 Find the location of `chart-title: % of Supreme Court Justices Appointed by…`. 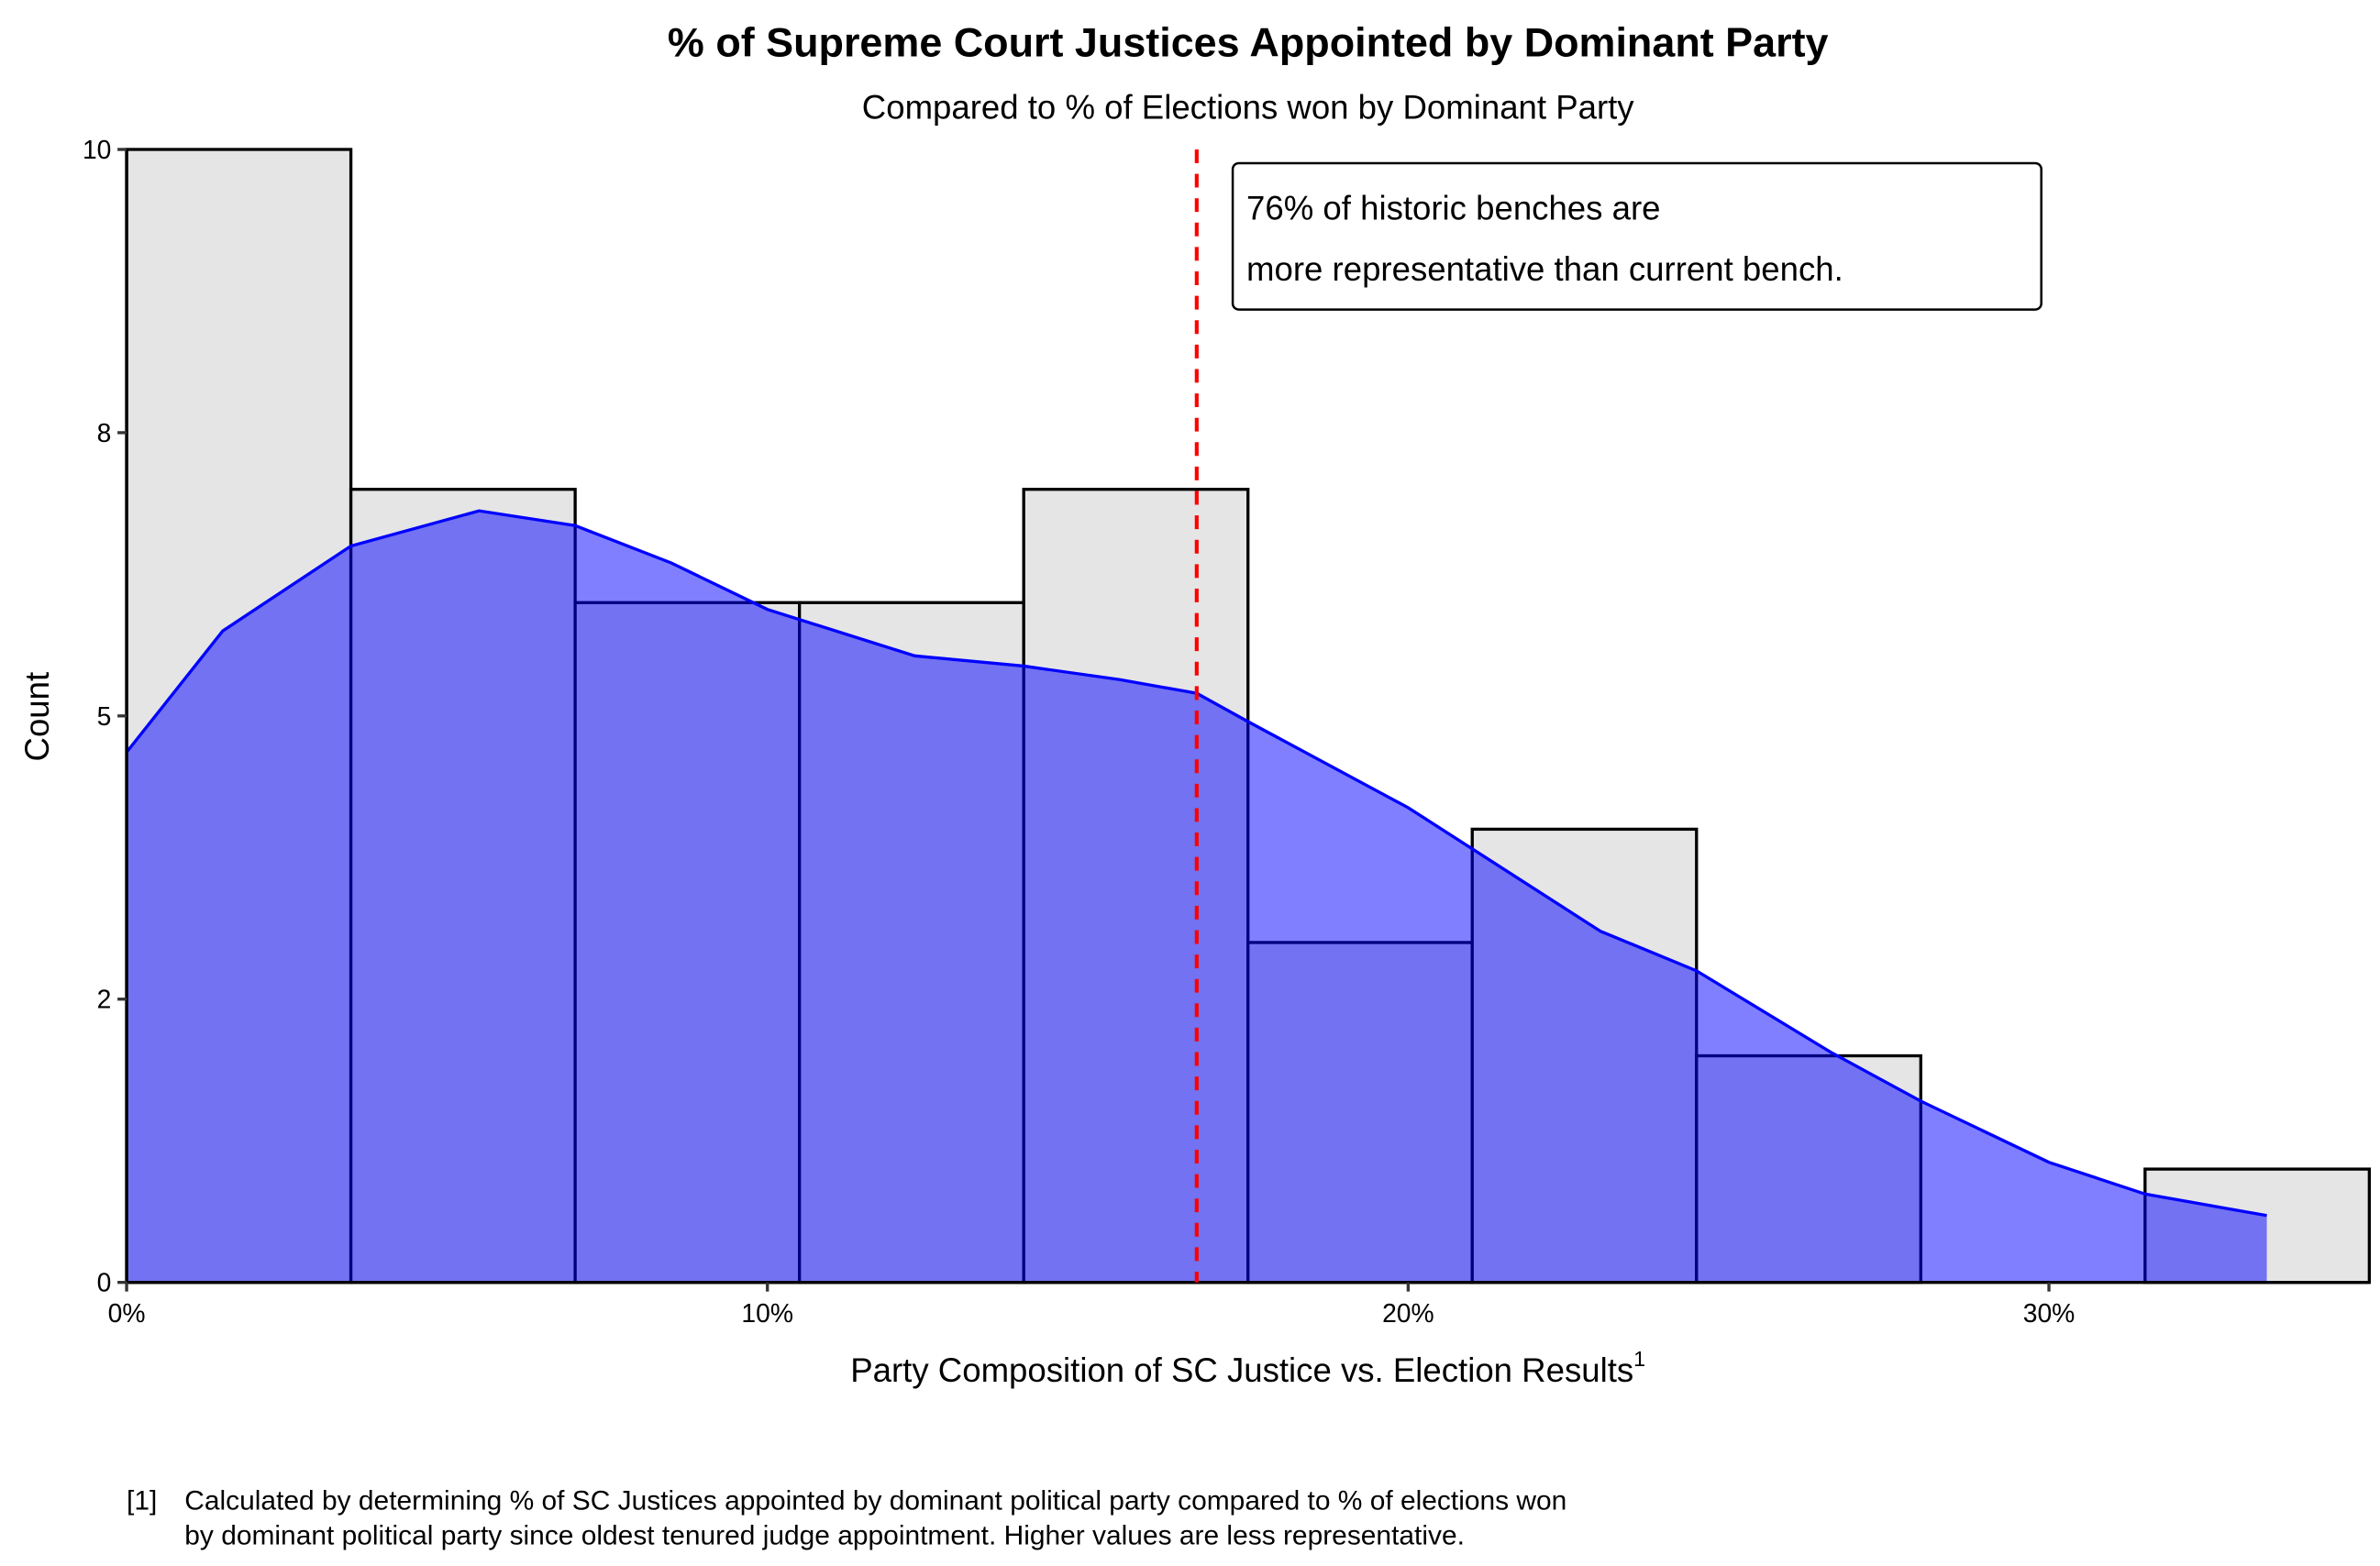

chart-title: % of Supreme Court Justices Appointed by… is located at coordinates (1248, 42).